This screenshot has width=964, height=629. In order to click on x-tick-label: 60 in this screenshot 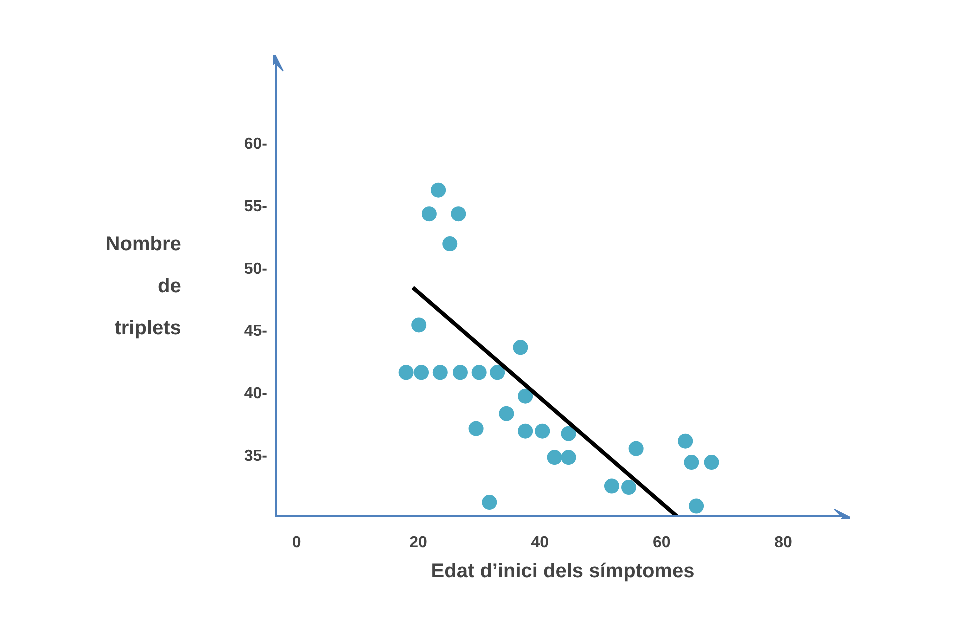, I will do `click(661, 543)`.